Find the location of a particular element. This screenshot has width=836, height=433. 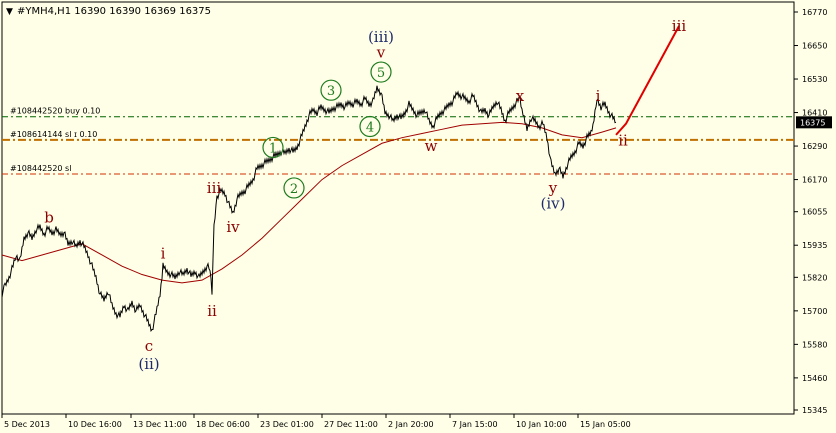

wave-label: w is located at coordinates (431, 146).